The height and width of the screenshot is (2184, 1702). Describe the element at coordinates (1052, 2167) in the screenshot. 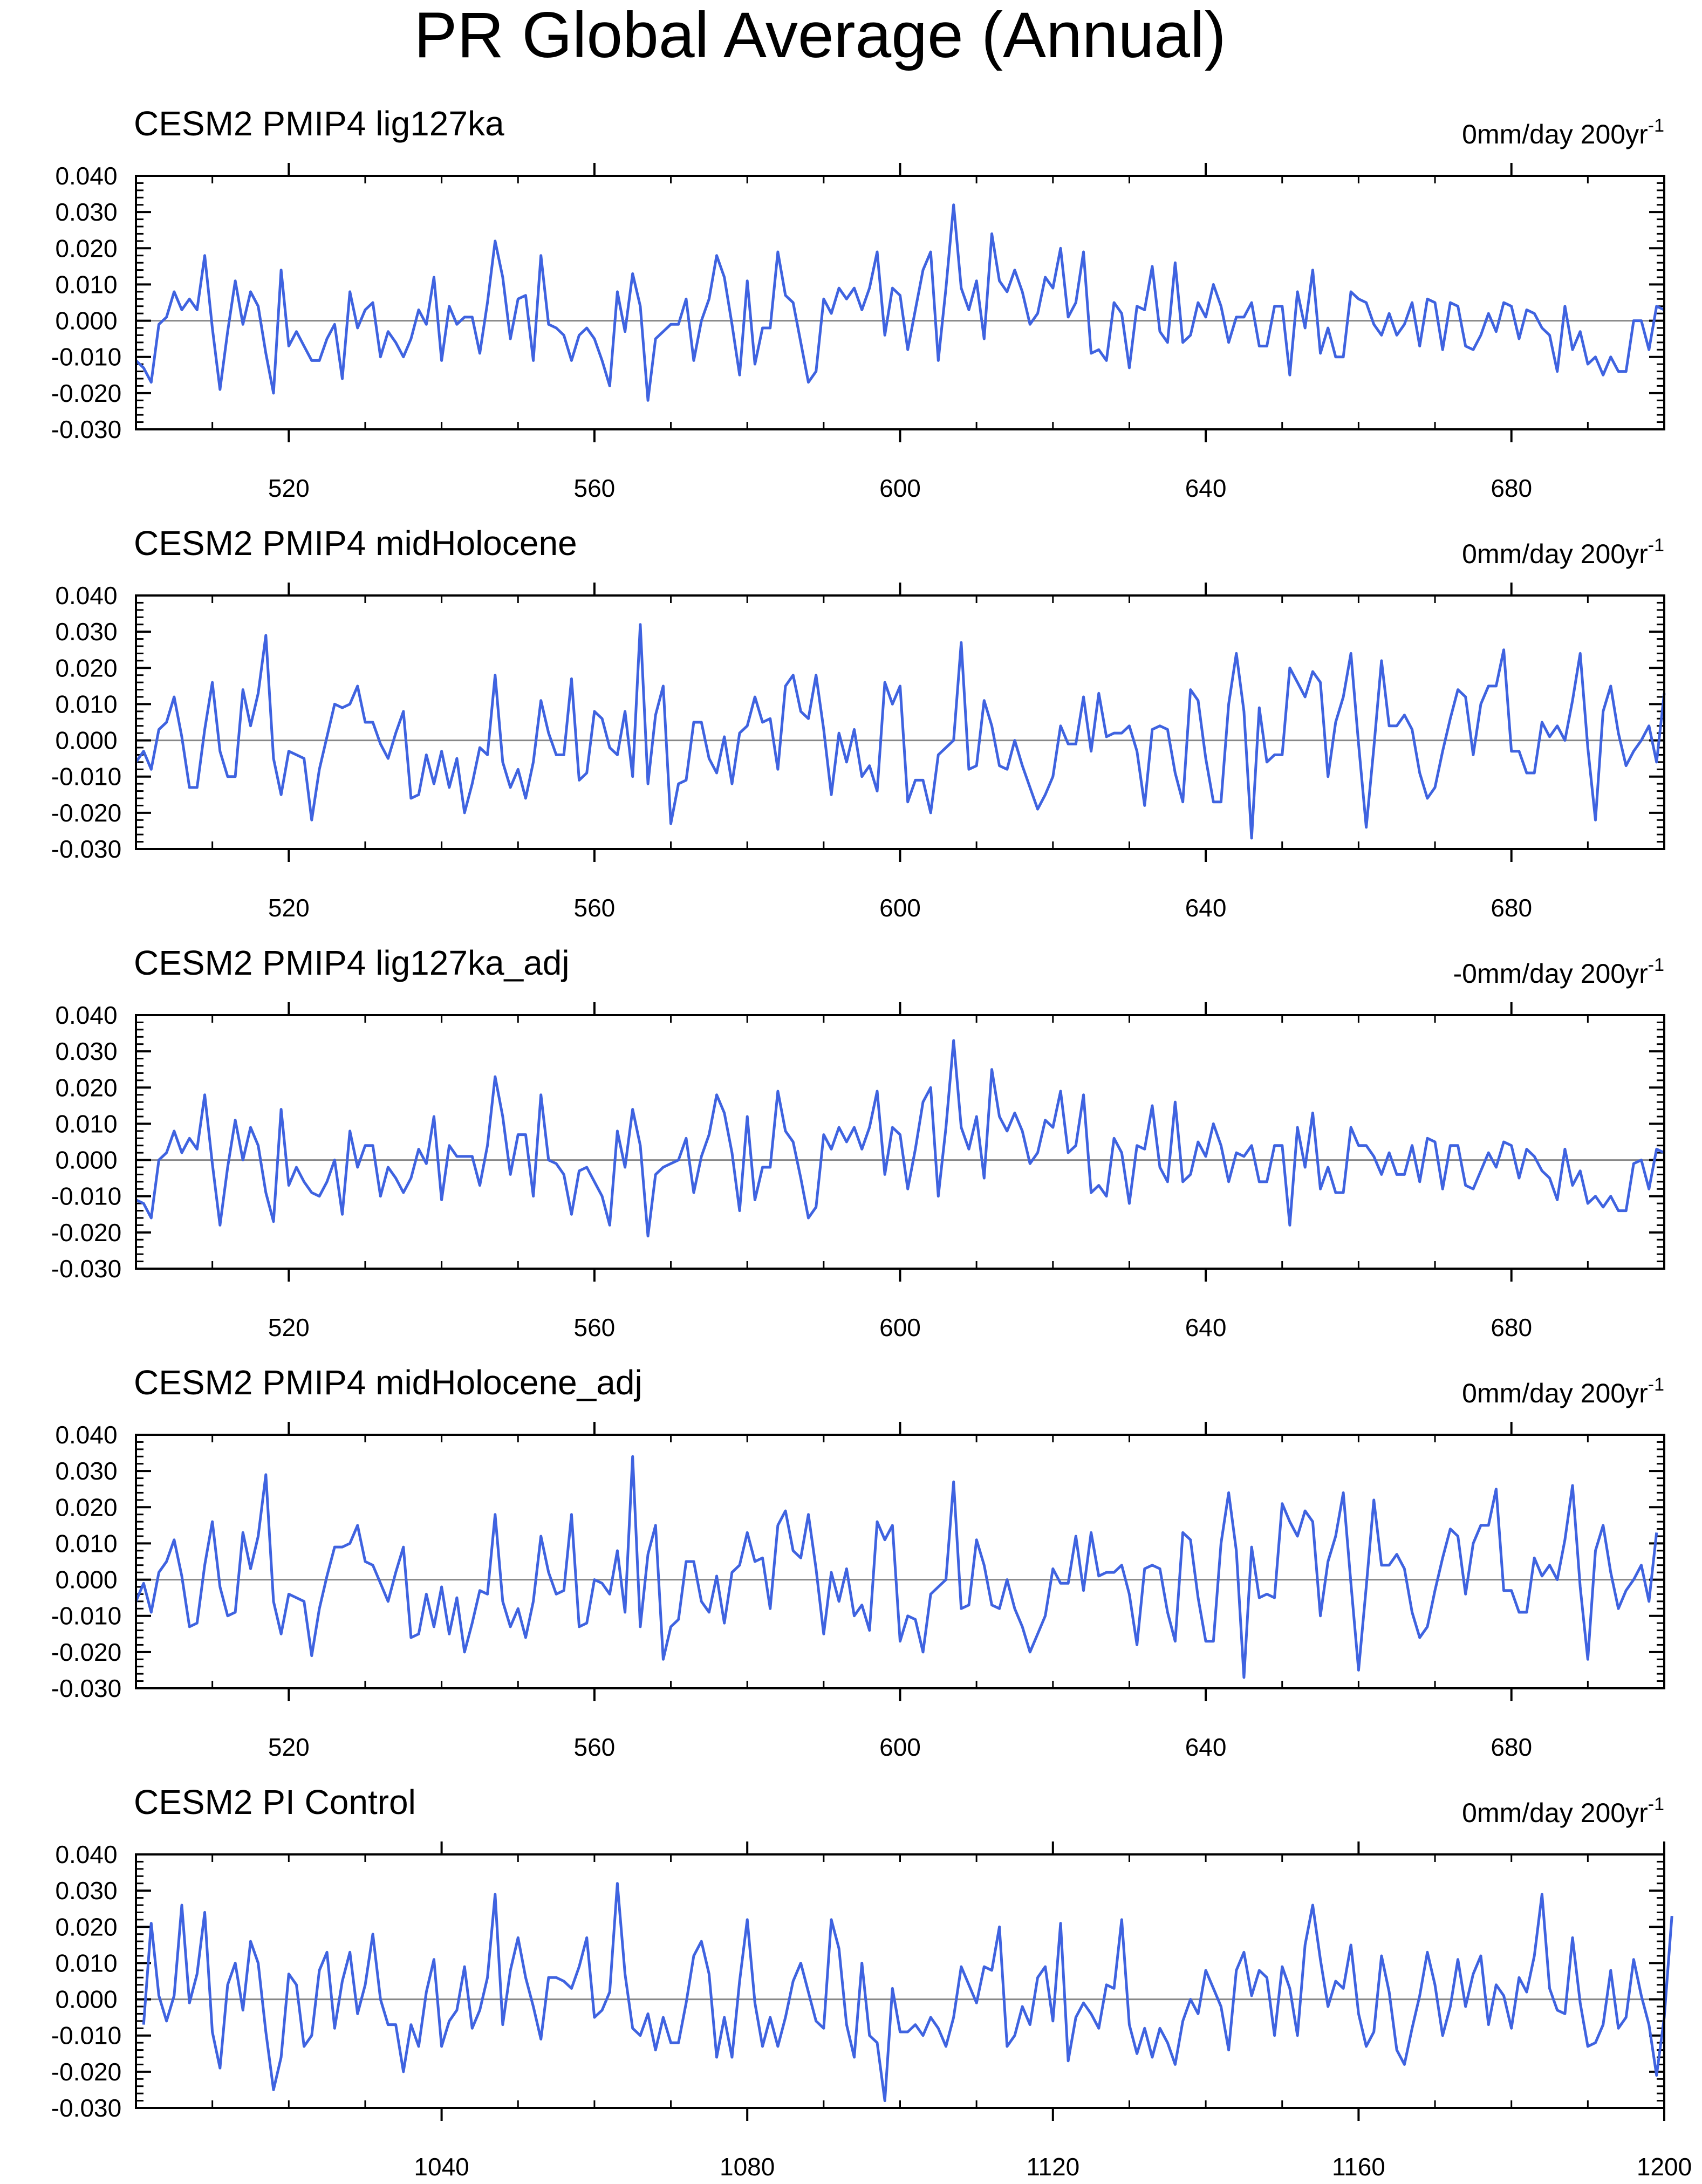

I see `x-tick-label: 1120` at that location.